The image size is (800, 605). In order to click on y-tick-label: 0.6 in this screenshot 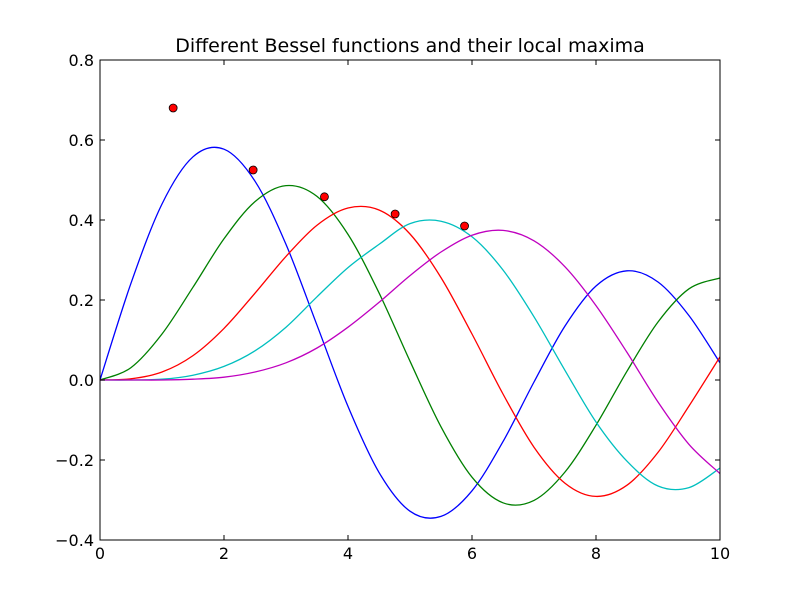, I will do `click(81, 140)`.